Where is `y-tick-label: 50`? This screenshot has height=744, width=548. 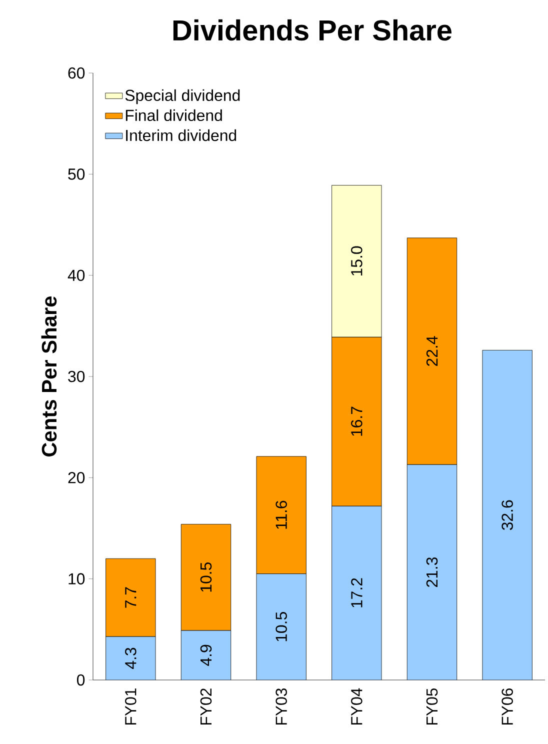 y-tick-label: 50 is located at coordinates (76, 174).